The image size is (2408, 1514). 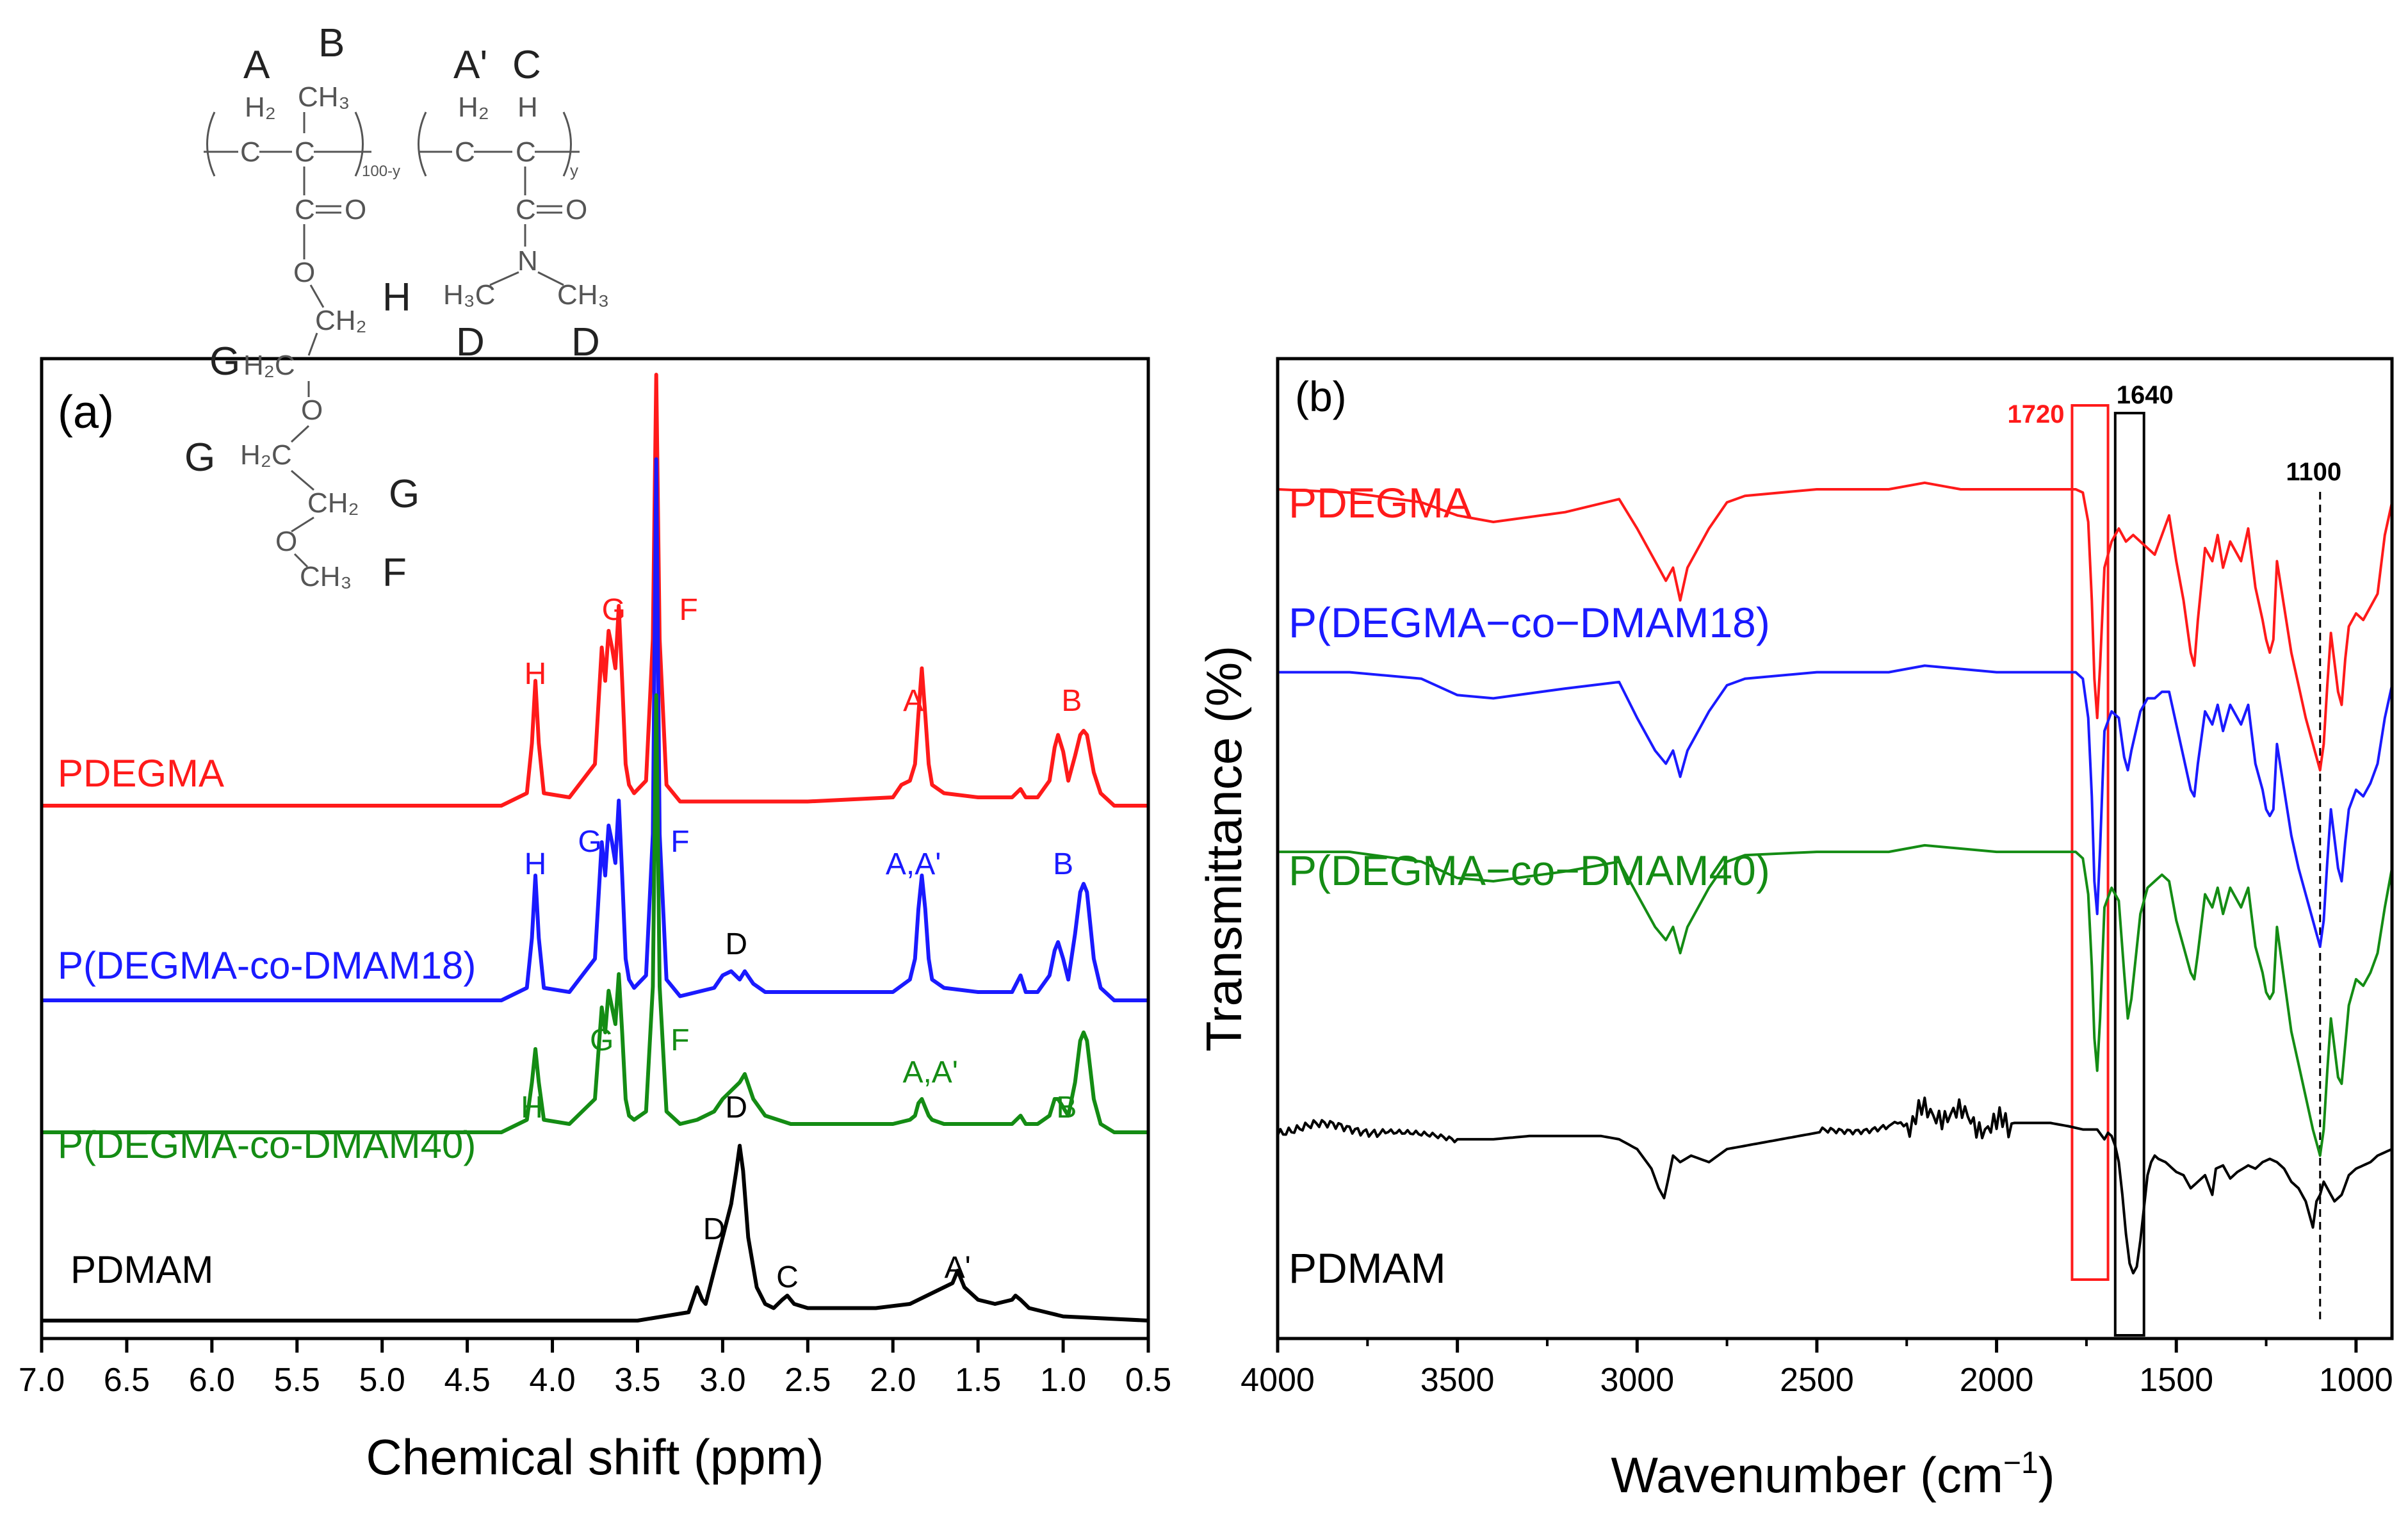 What do you see at coordinates (2035, 414) in the screenshot?
I see `ftir-box-label: 1720` at bounding box center [2035, 414].